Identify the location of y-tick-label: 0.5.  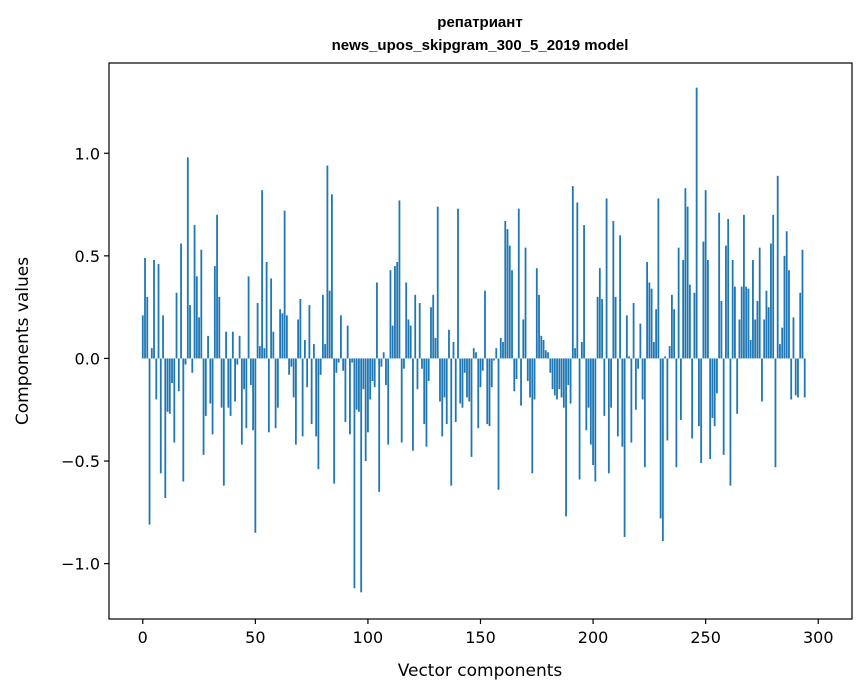
(87, 256).